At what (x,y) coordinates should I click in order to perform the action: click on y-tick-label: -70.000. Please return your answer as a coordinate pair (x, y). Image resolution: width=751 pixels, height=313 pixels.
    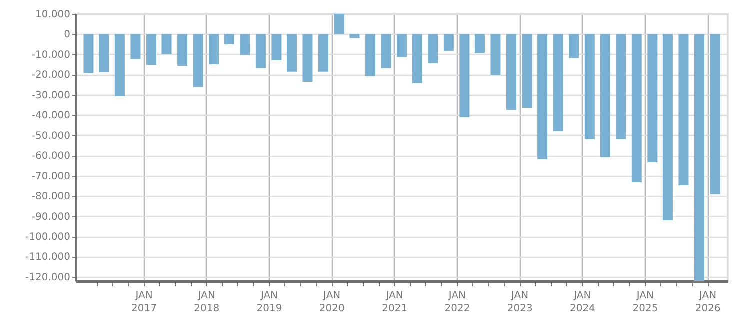
    Looking at the image, I should click on (51, 176).